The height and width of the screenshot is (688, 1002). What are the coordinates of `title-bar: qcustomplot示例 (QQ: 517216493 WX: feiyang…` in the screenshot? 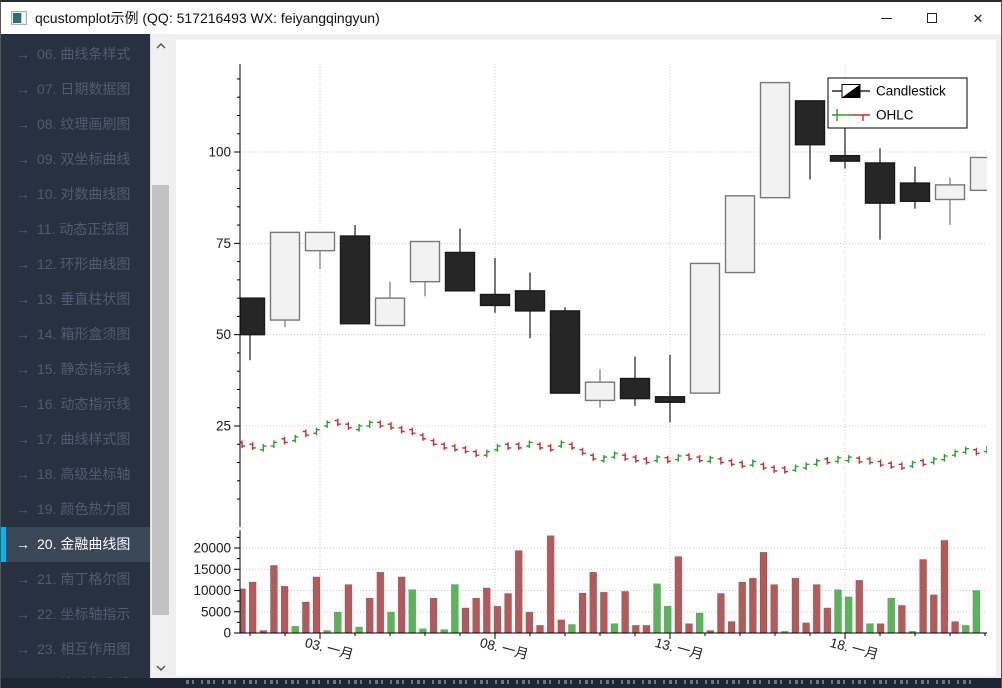 It's located at (501, 18).